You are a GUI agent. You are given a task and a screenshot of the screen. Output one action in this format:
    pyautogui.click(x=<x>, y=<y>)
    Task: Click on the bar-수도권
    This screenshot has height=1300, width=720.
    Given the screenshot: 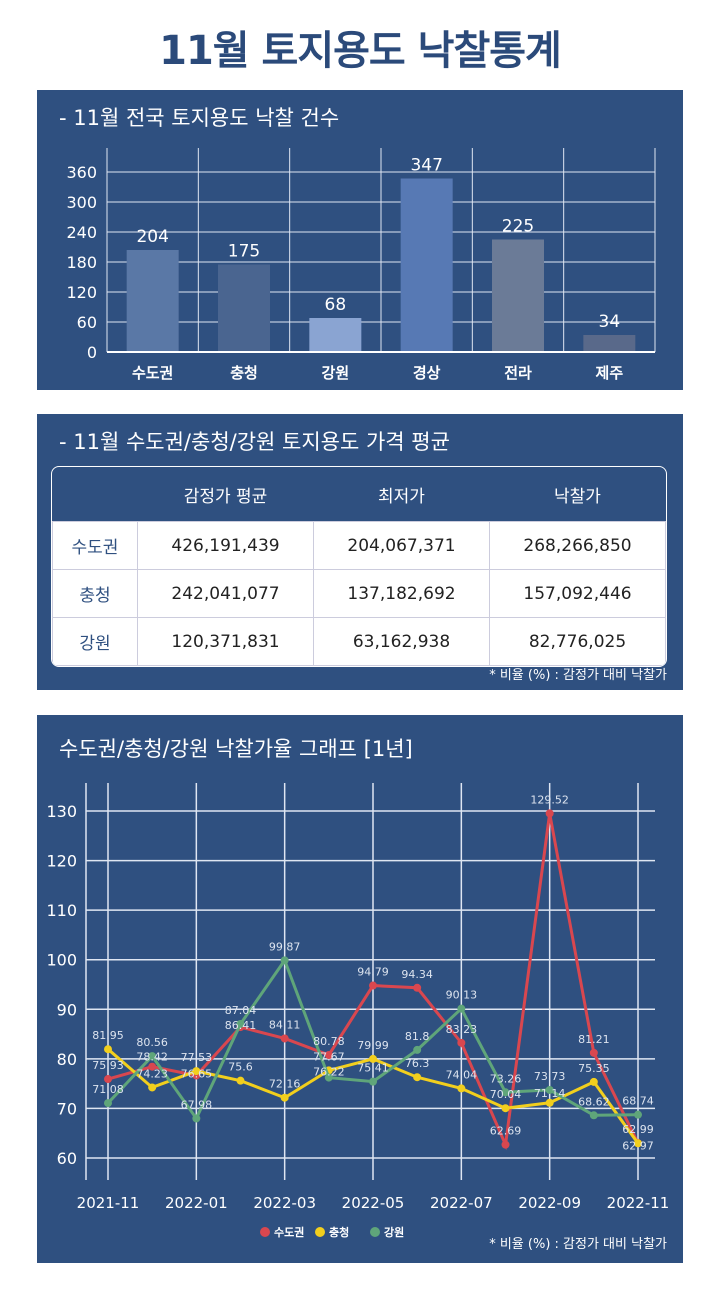 What is the action you would take?
    pyautogui.click(x=152, y=301)
    